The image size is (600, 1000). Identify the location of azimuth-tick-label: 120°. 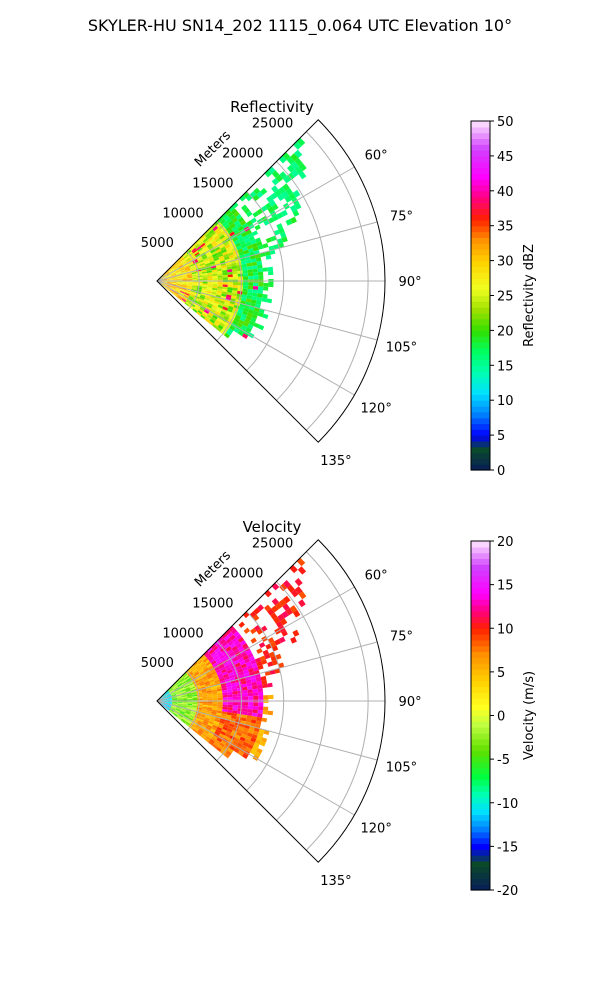
(376, 409).